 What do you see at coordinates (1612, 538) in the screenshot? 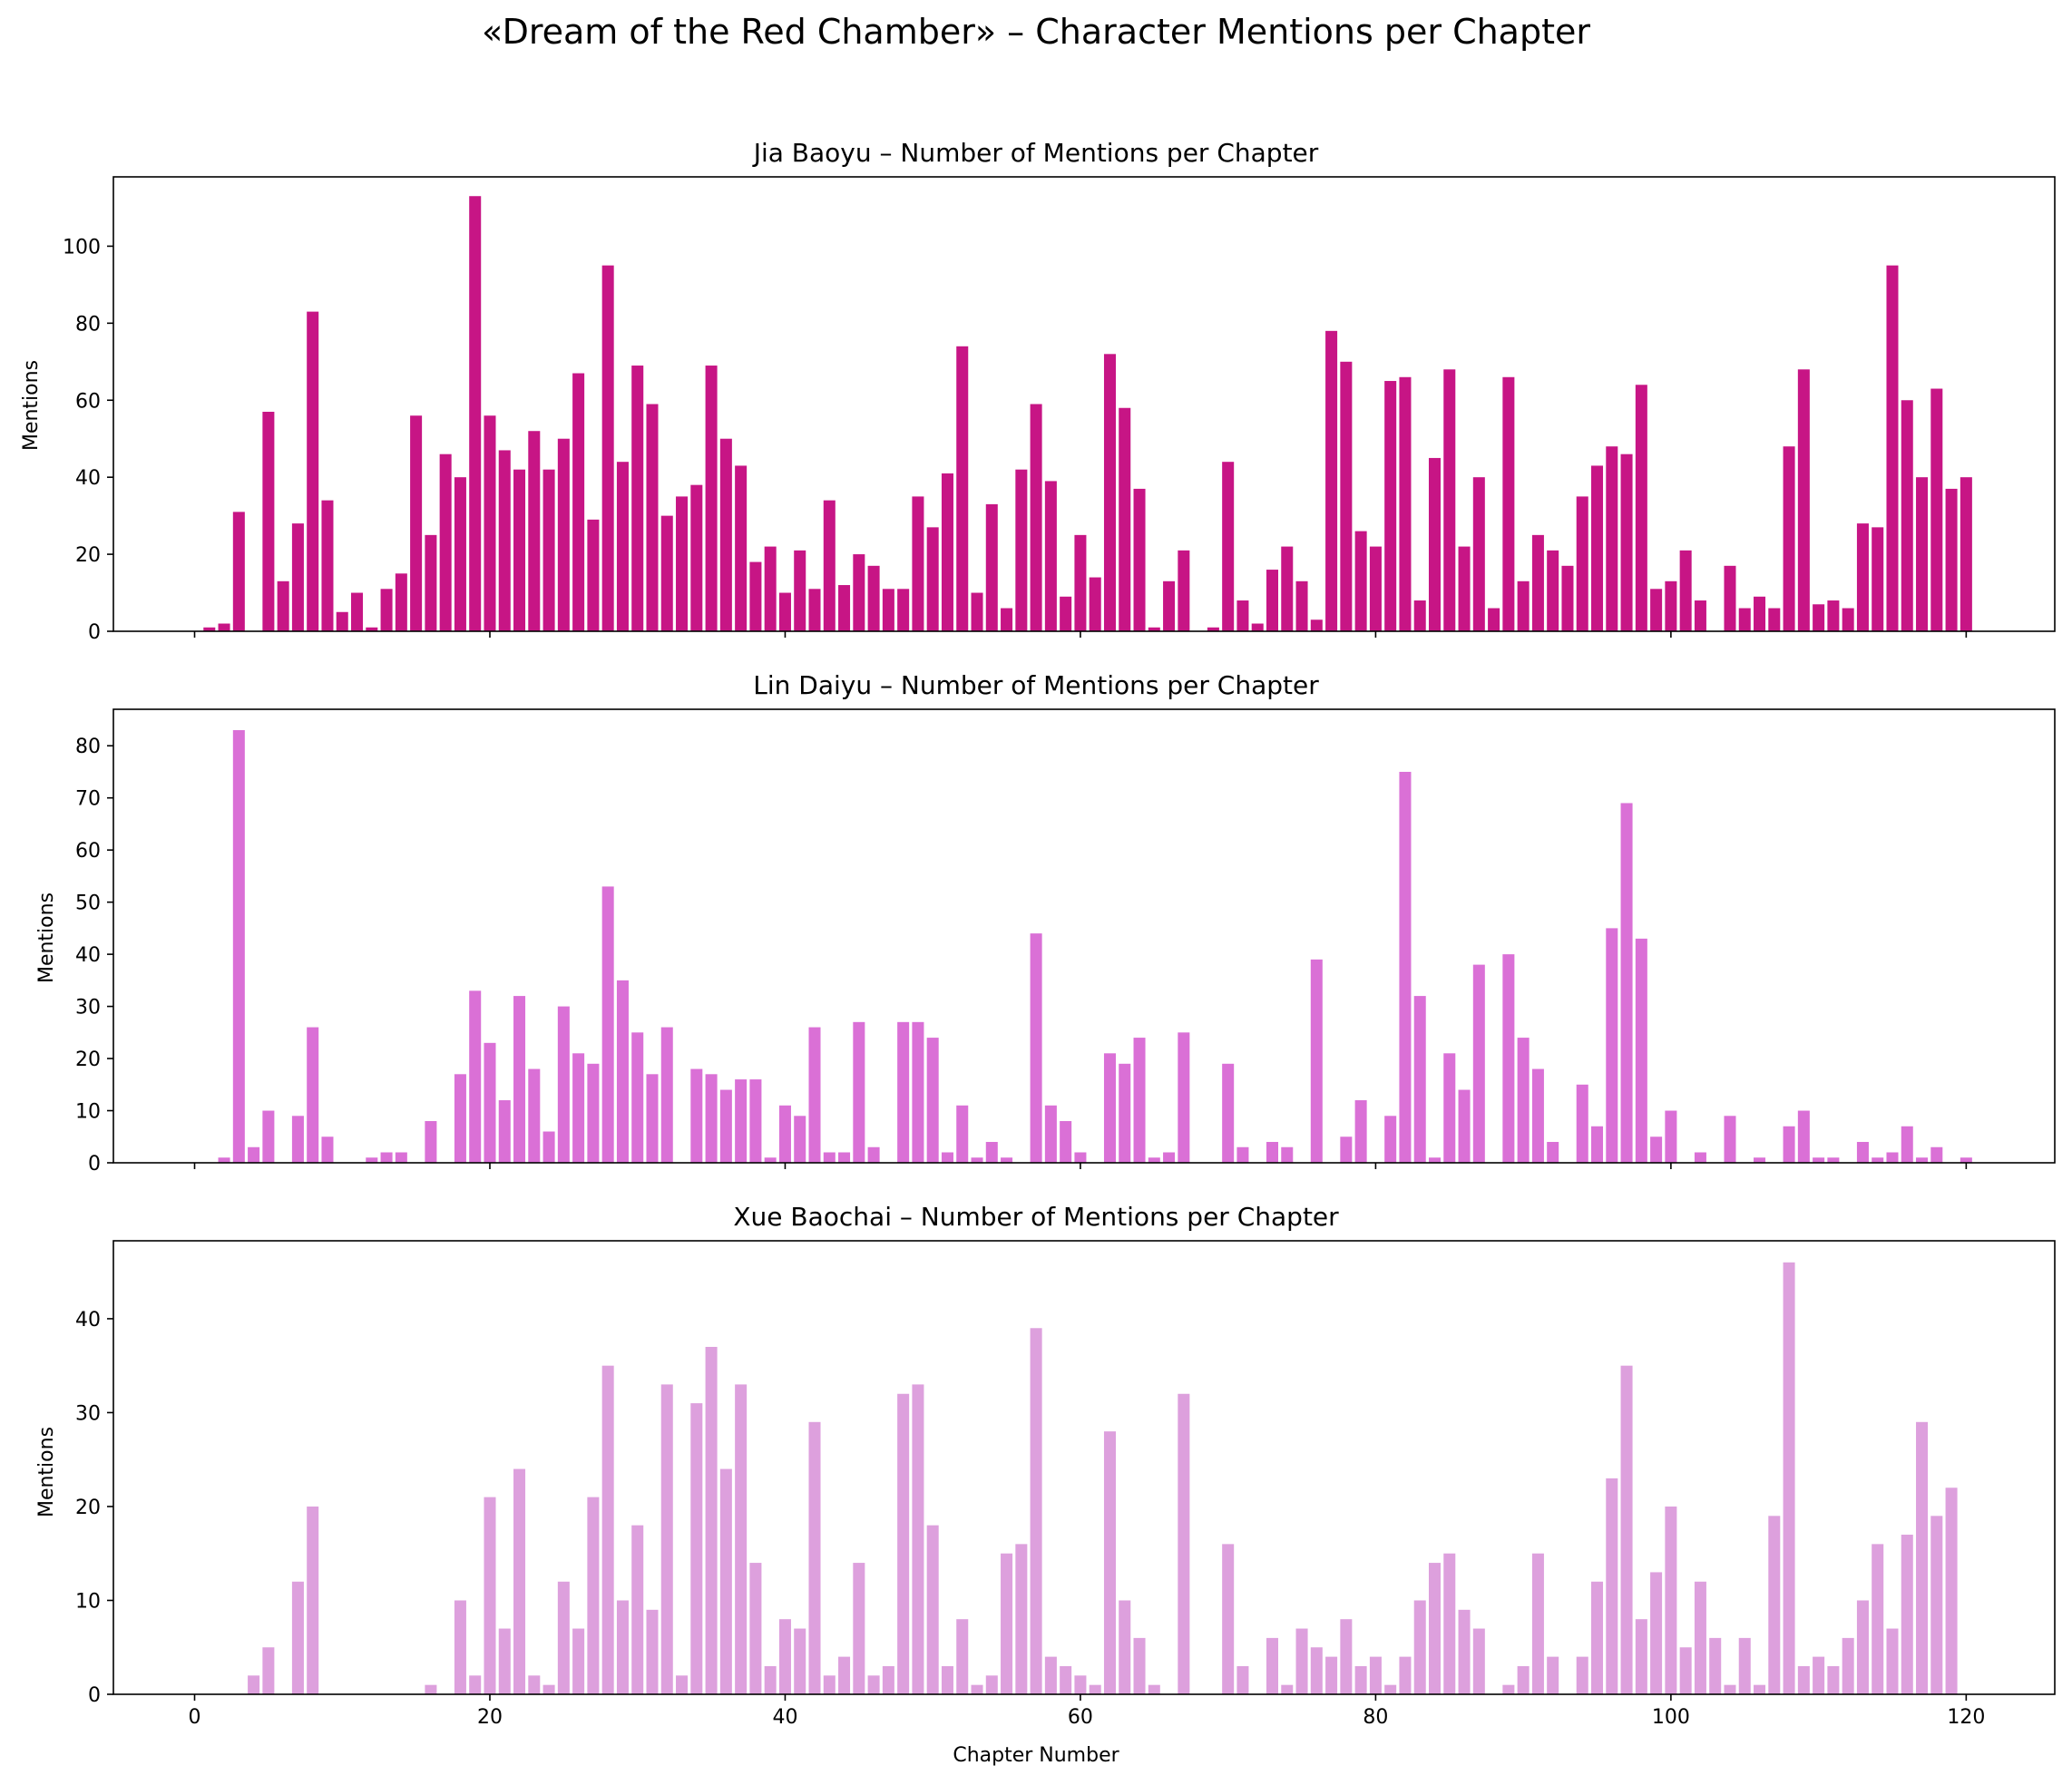
I see `jia-baoyu-bar-ch96` at bounding box center [1612, 538].